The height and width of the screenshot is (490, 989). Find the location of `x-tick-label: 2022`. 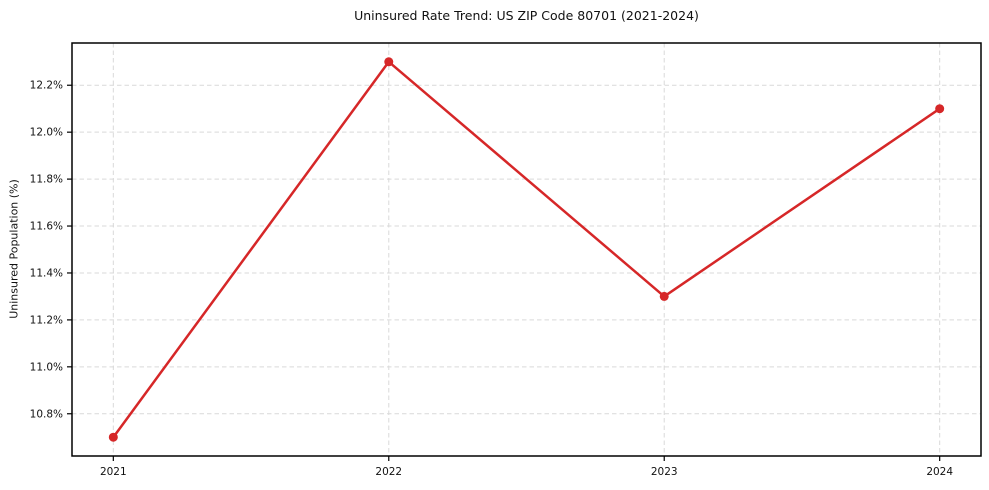

x-tick-label: 2022 is located at coordinates (388, 472).